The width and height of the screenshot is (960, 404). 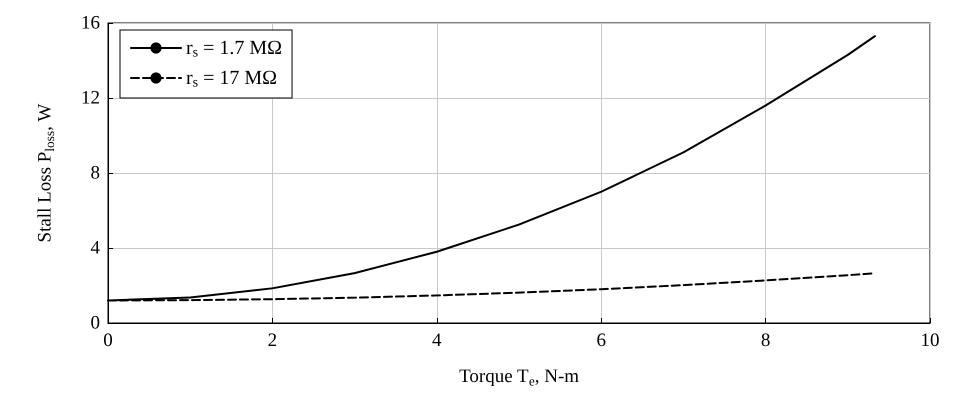 I want to click on x-tick-label: 4, so click(x=437, y=340).